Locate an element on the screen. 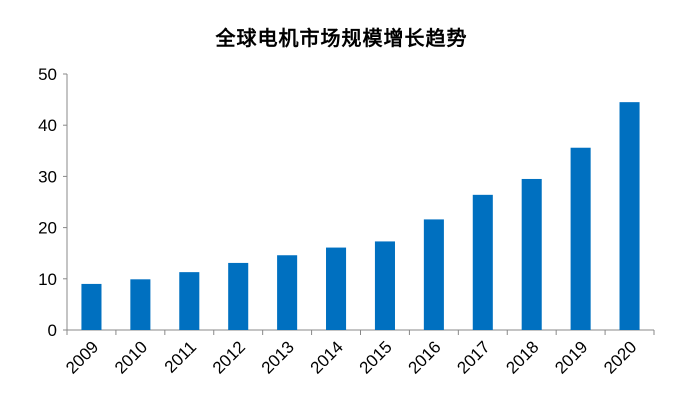 The width and height of the screenshot is (683, 415). y-tick-label: 40 is located at coordinates (47, 125).